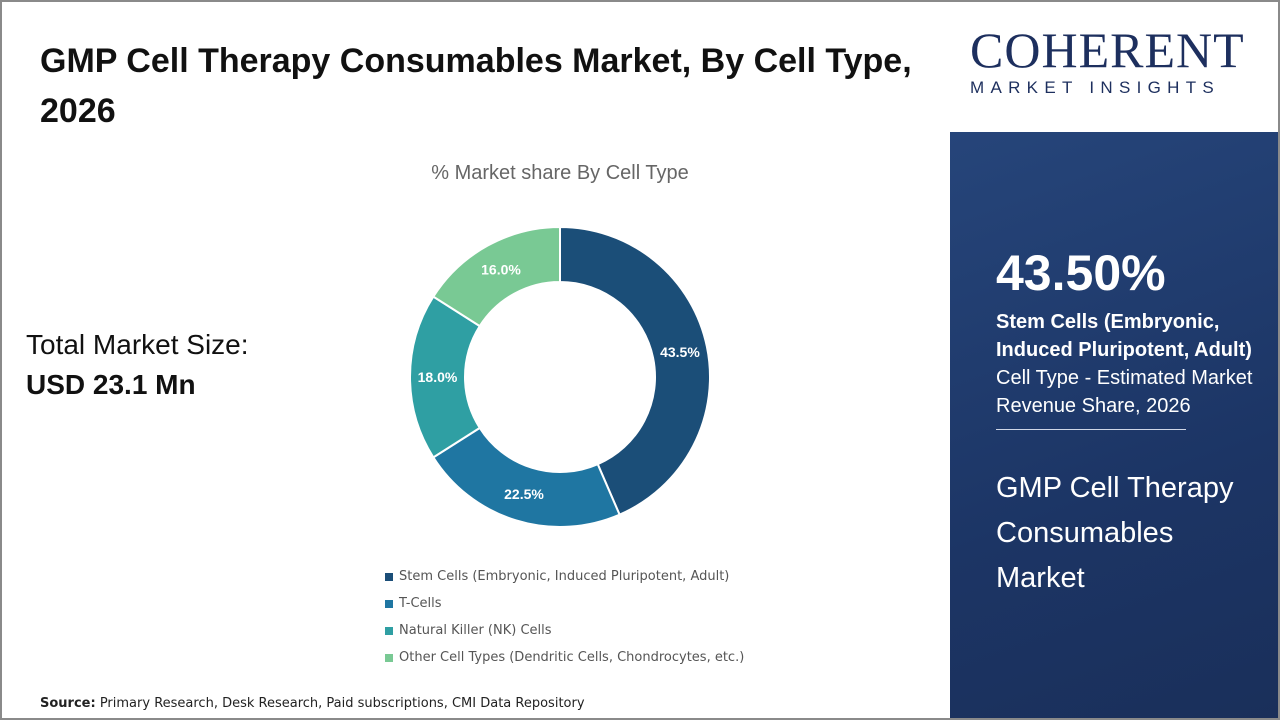 The height and width of the screenshot is (720, 1280). Describe the element at coordinates (501, 270) in the screenshot. I see `data-label: 16.0%` at that location.